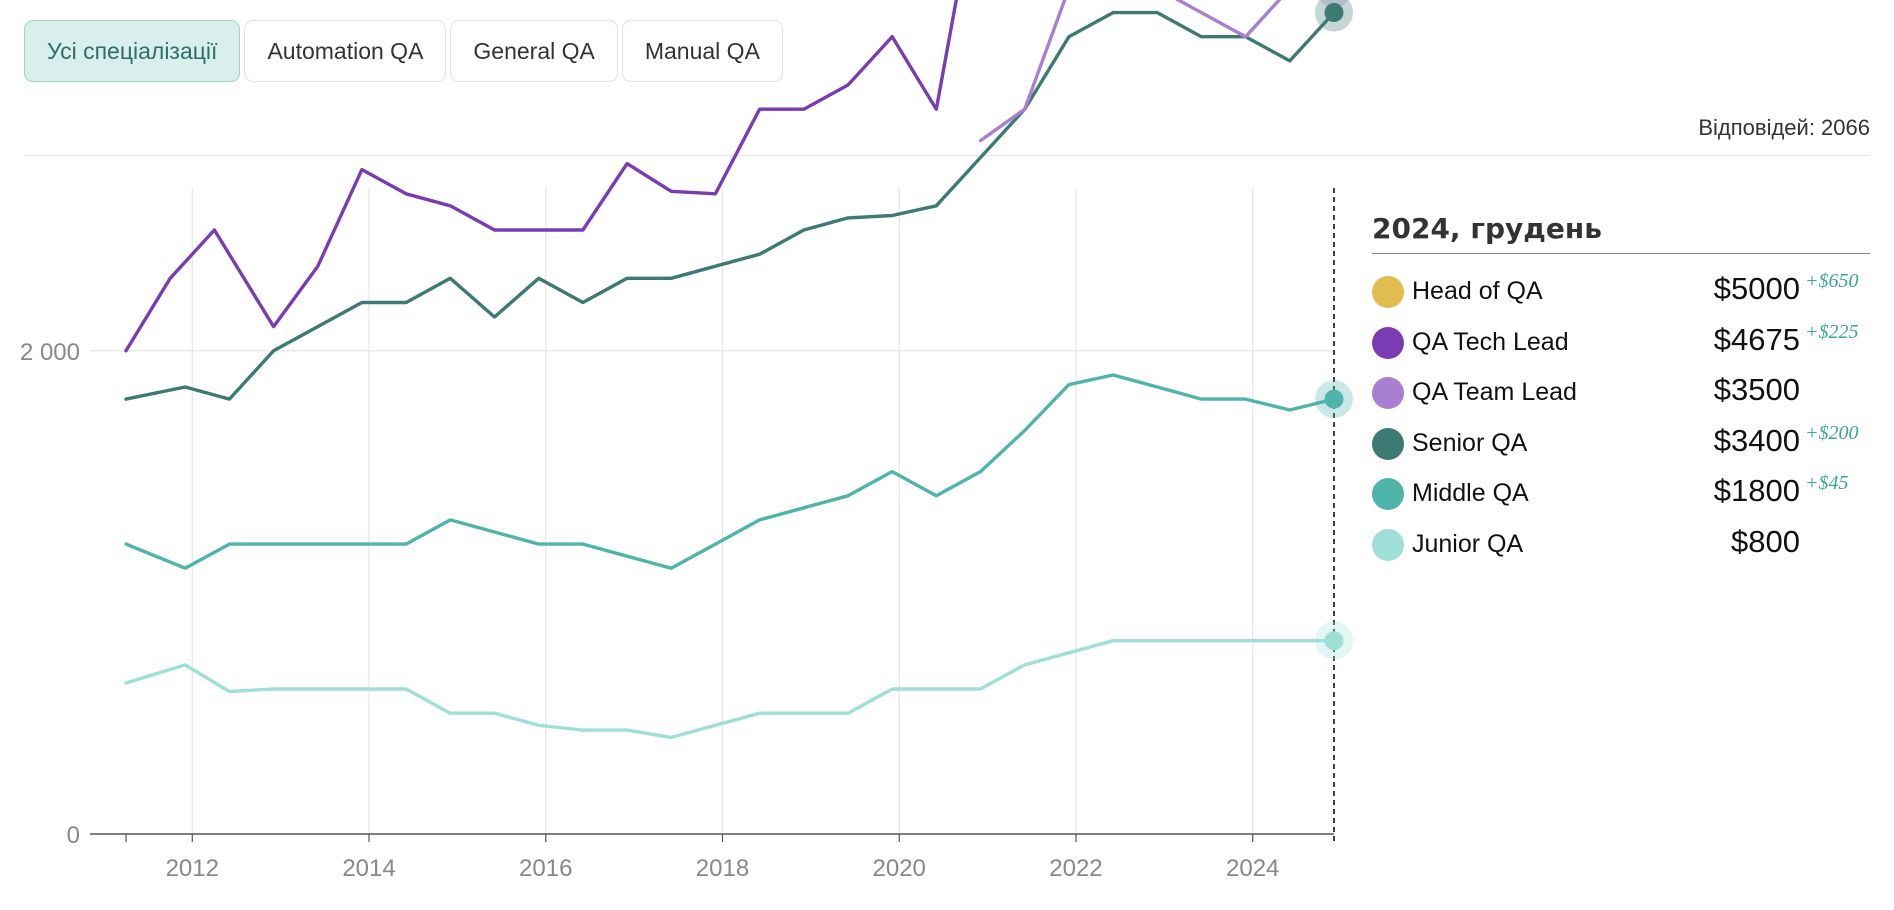 The image size is (1894, 910). Describe the element at coordinates (1832, 432) in the screenshot. I see `tooltip-row-delta: +$200` at that location.